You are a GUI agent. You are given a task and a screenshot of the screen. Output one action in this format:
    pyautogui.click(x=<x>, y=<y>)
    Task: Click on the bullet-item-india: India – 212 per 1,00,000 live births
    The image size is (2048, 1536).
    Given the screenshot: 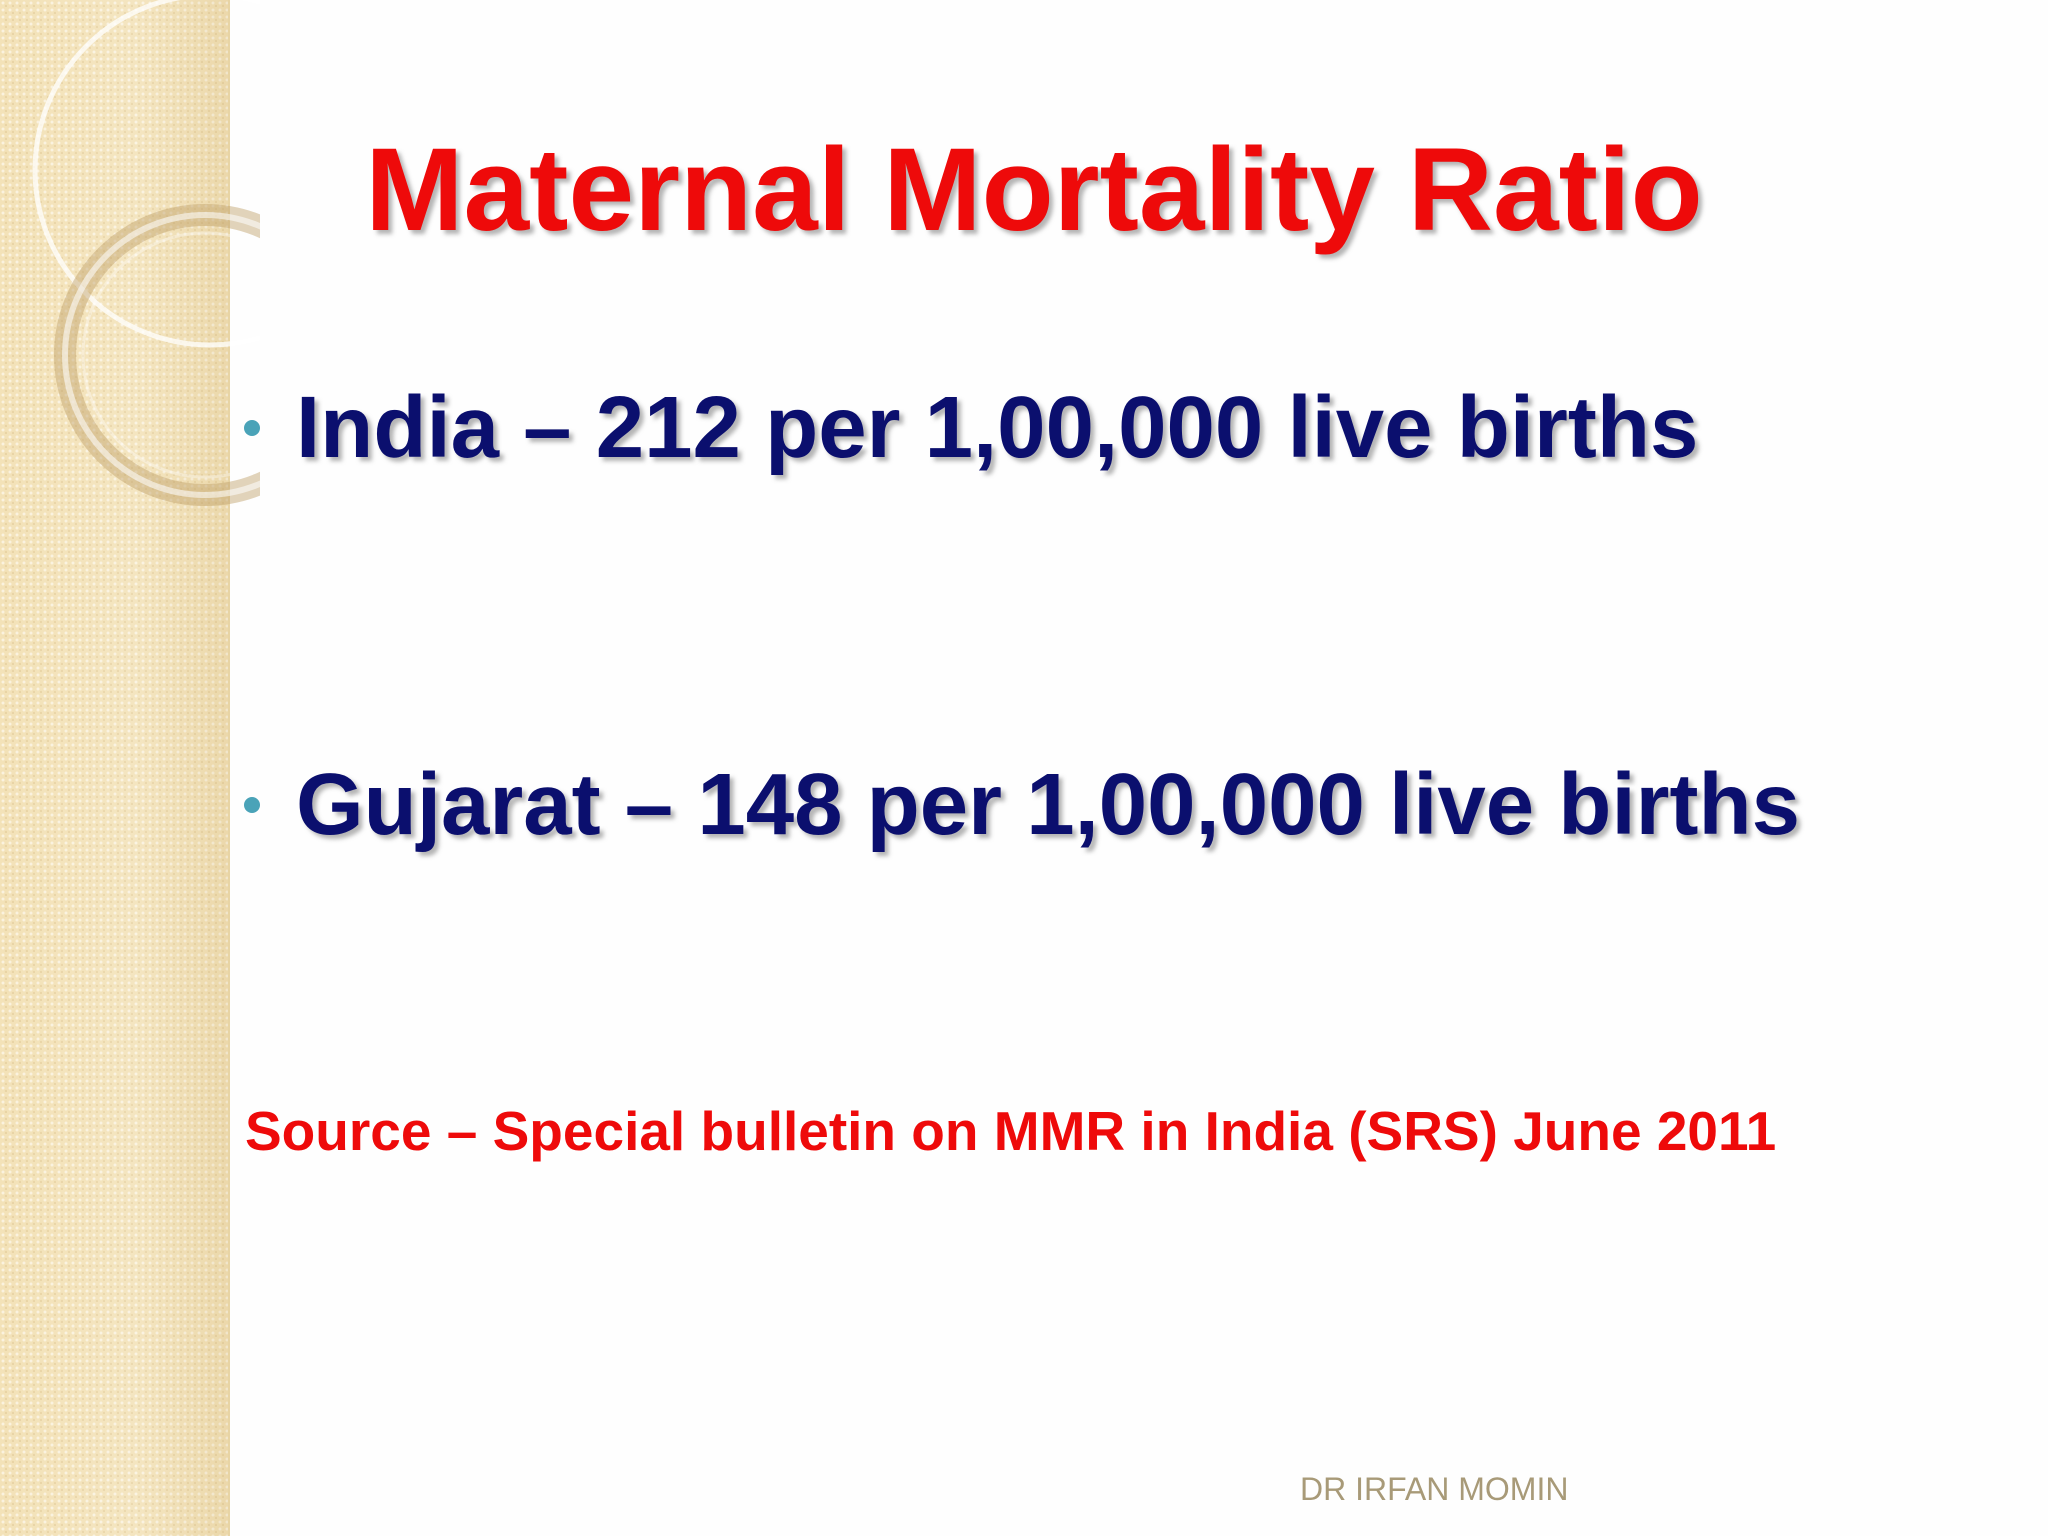 What is the action you would take?
    pyautogui.click(x=971, y=428)
    